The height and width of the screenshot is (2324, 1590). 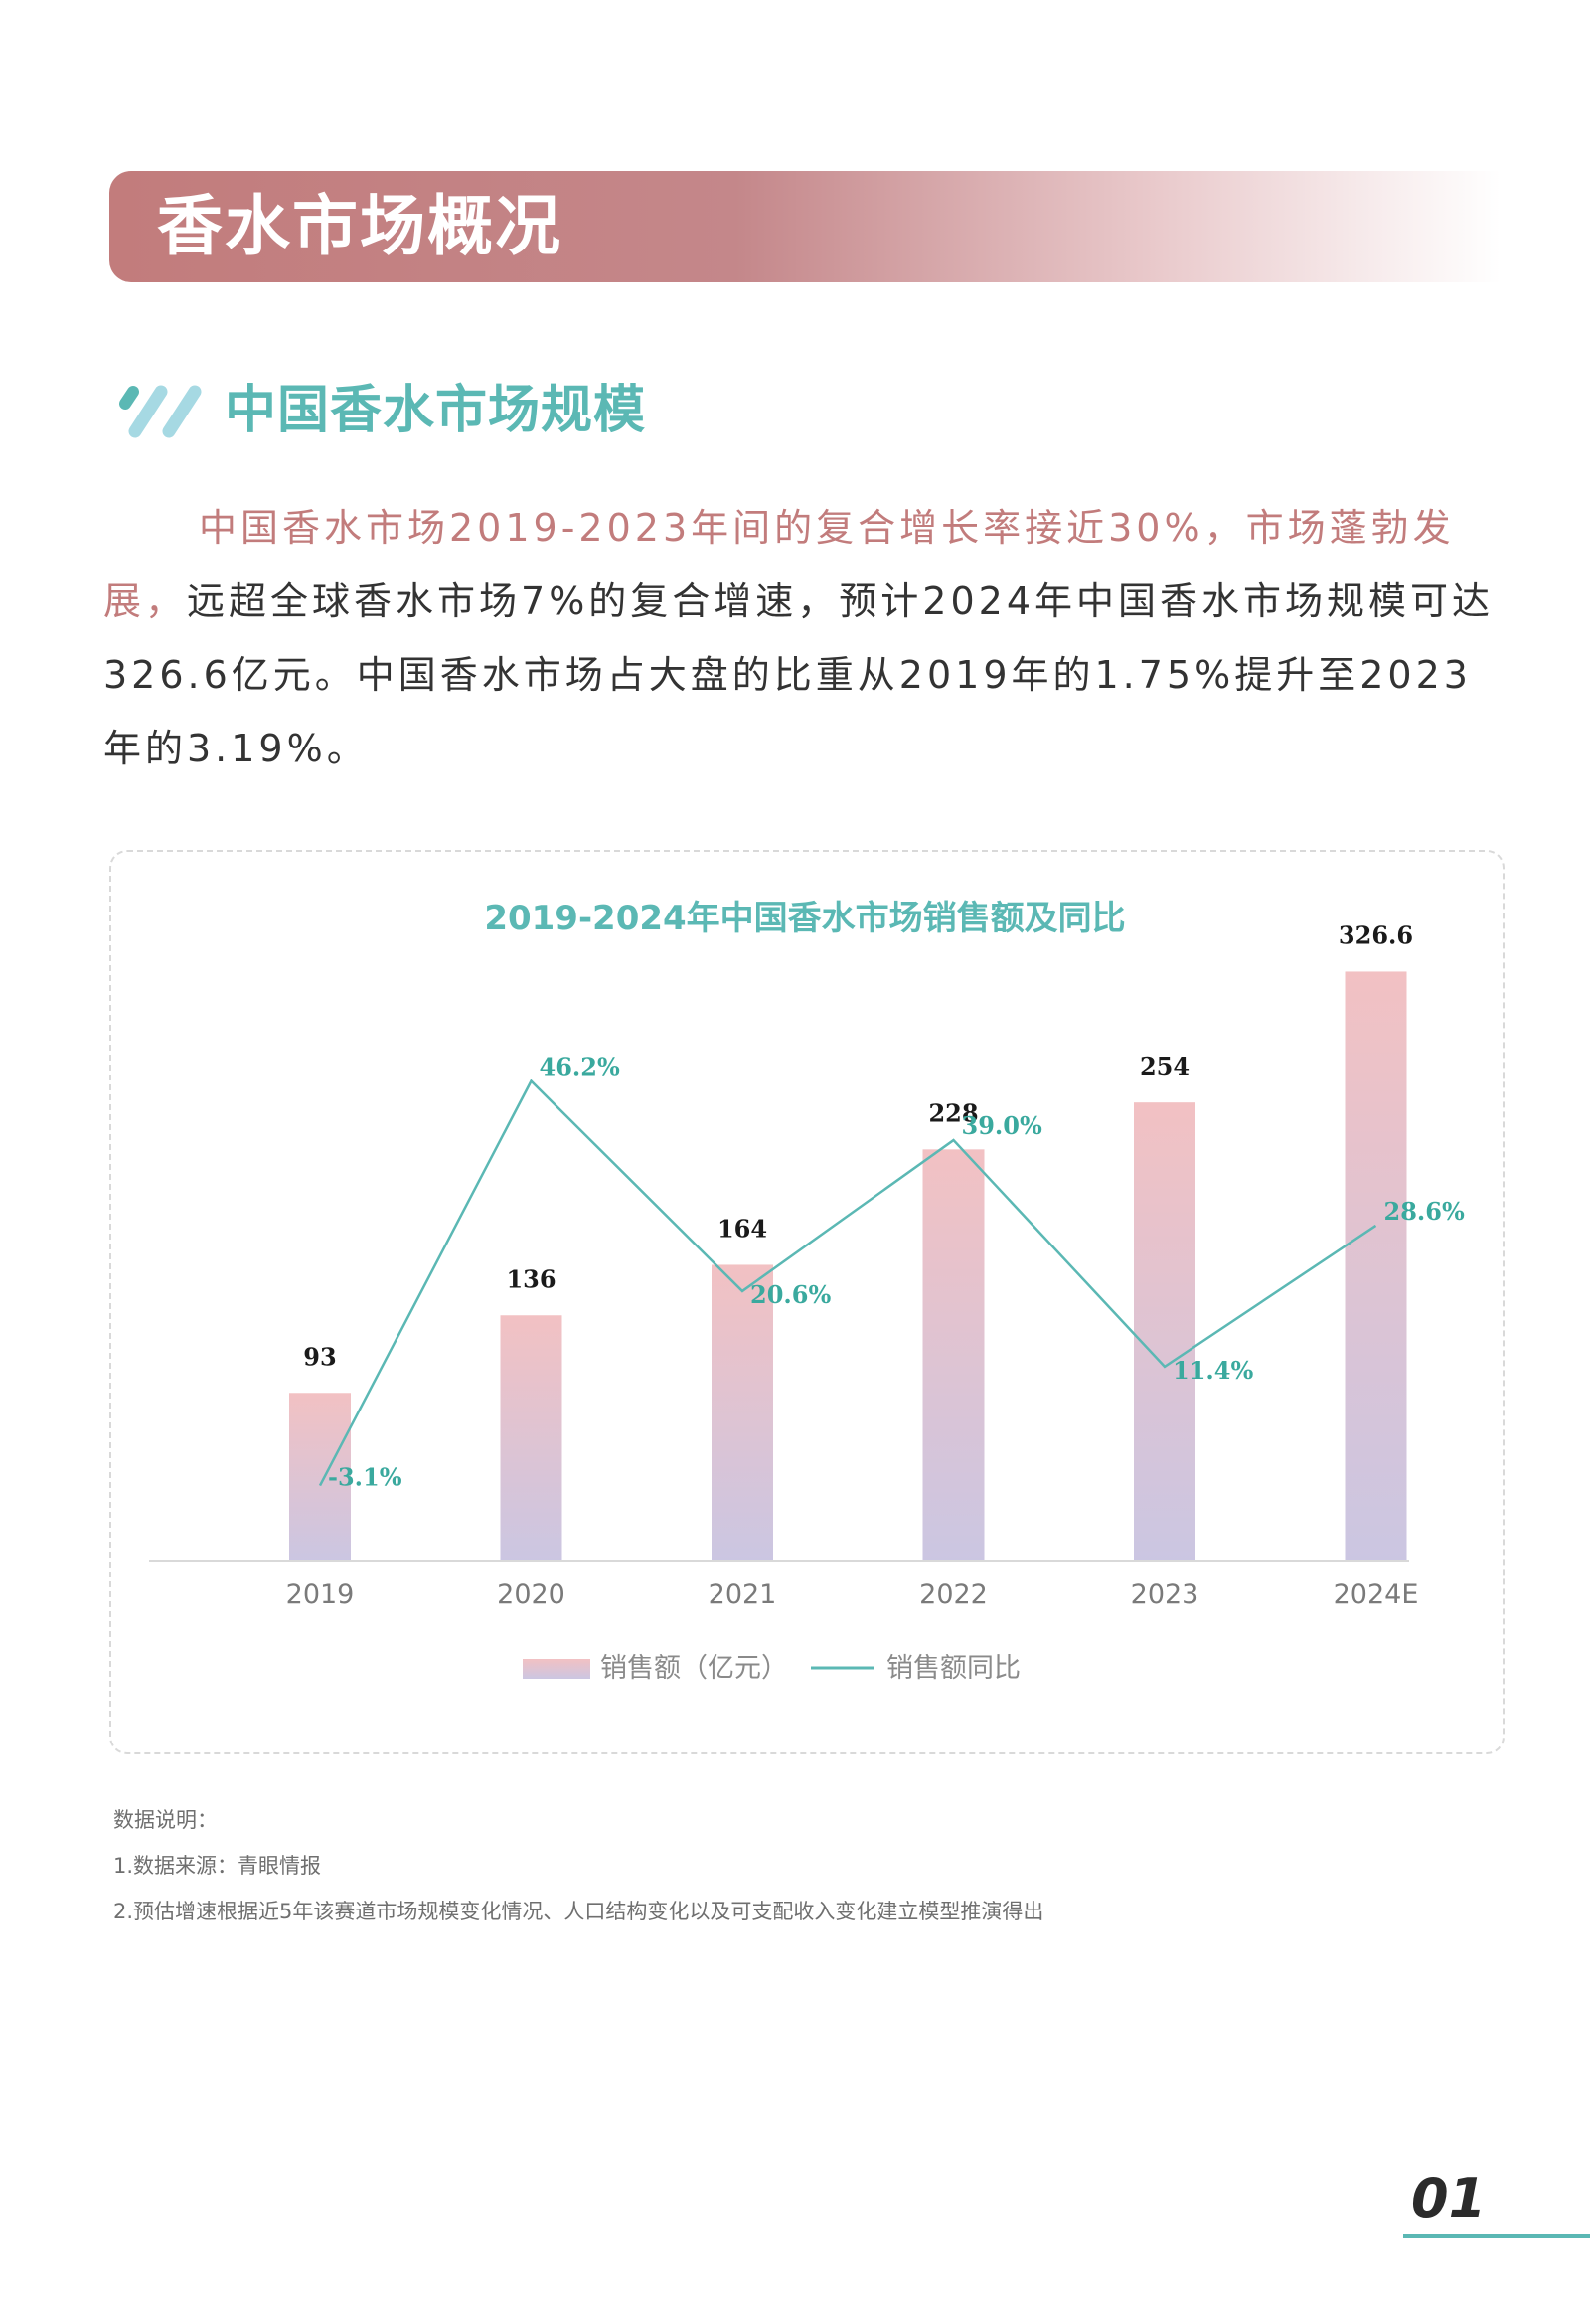 What do you see at coordinates (1376, 1594) in the screenshot?
I see `x-tick-label: 2024E` at bounding box center [1376, 1594].